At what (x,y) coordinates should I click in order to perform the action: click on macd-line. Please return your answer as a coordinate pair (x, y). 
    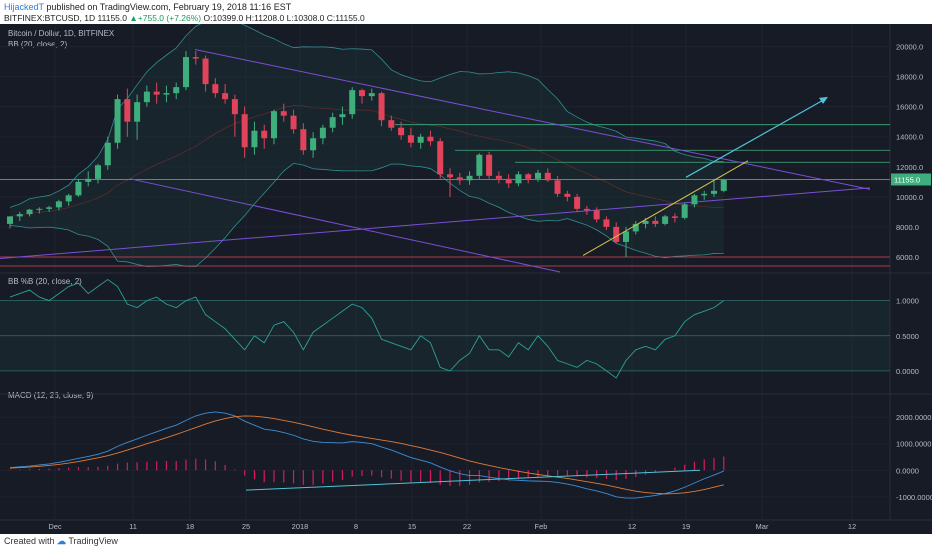
    Looking at the image, I should click on (366, 455).